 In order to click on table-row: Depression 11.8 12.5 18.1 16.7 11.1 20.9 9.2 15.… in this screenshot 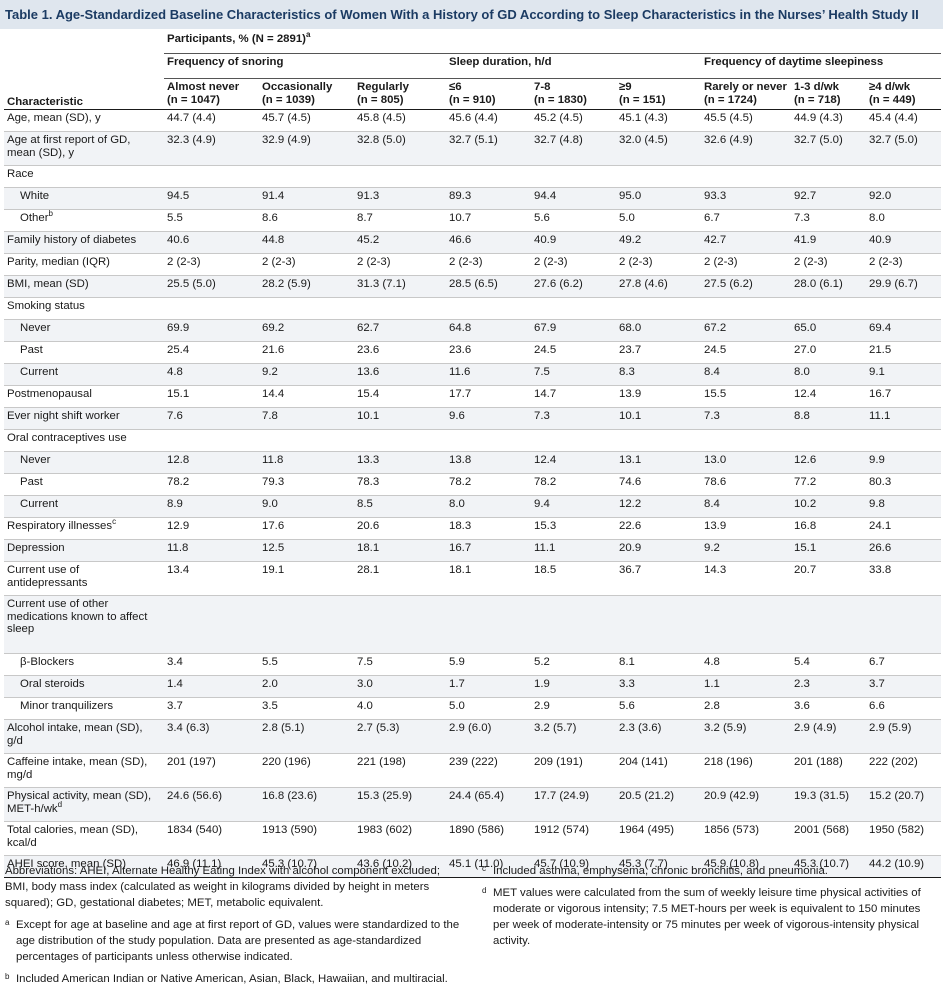, I will do `click(473, 550)`.